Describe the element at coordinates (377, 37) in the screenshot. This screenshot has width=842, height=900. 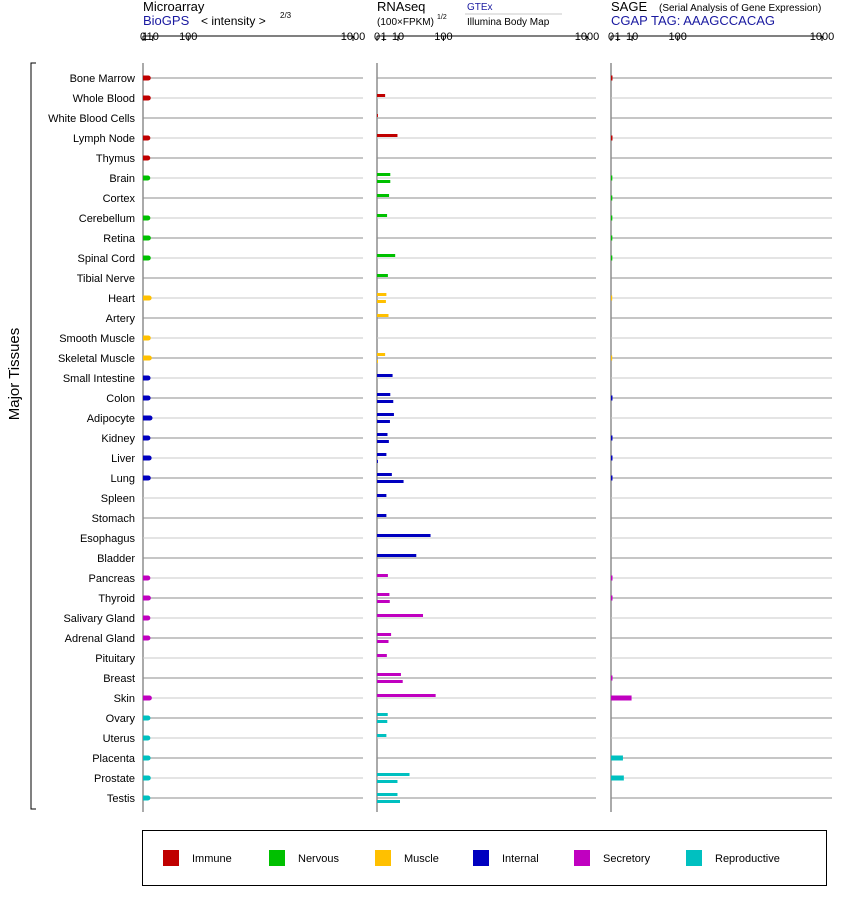
I see `rnaseq-tick-label: 0` at that location.